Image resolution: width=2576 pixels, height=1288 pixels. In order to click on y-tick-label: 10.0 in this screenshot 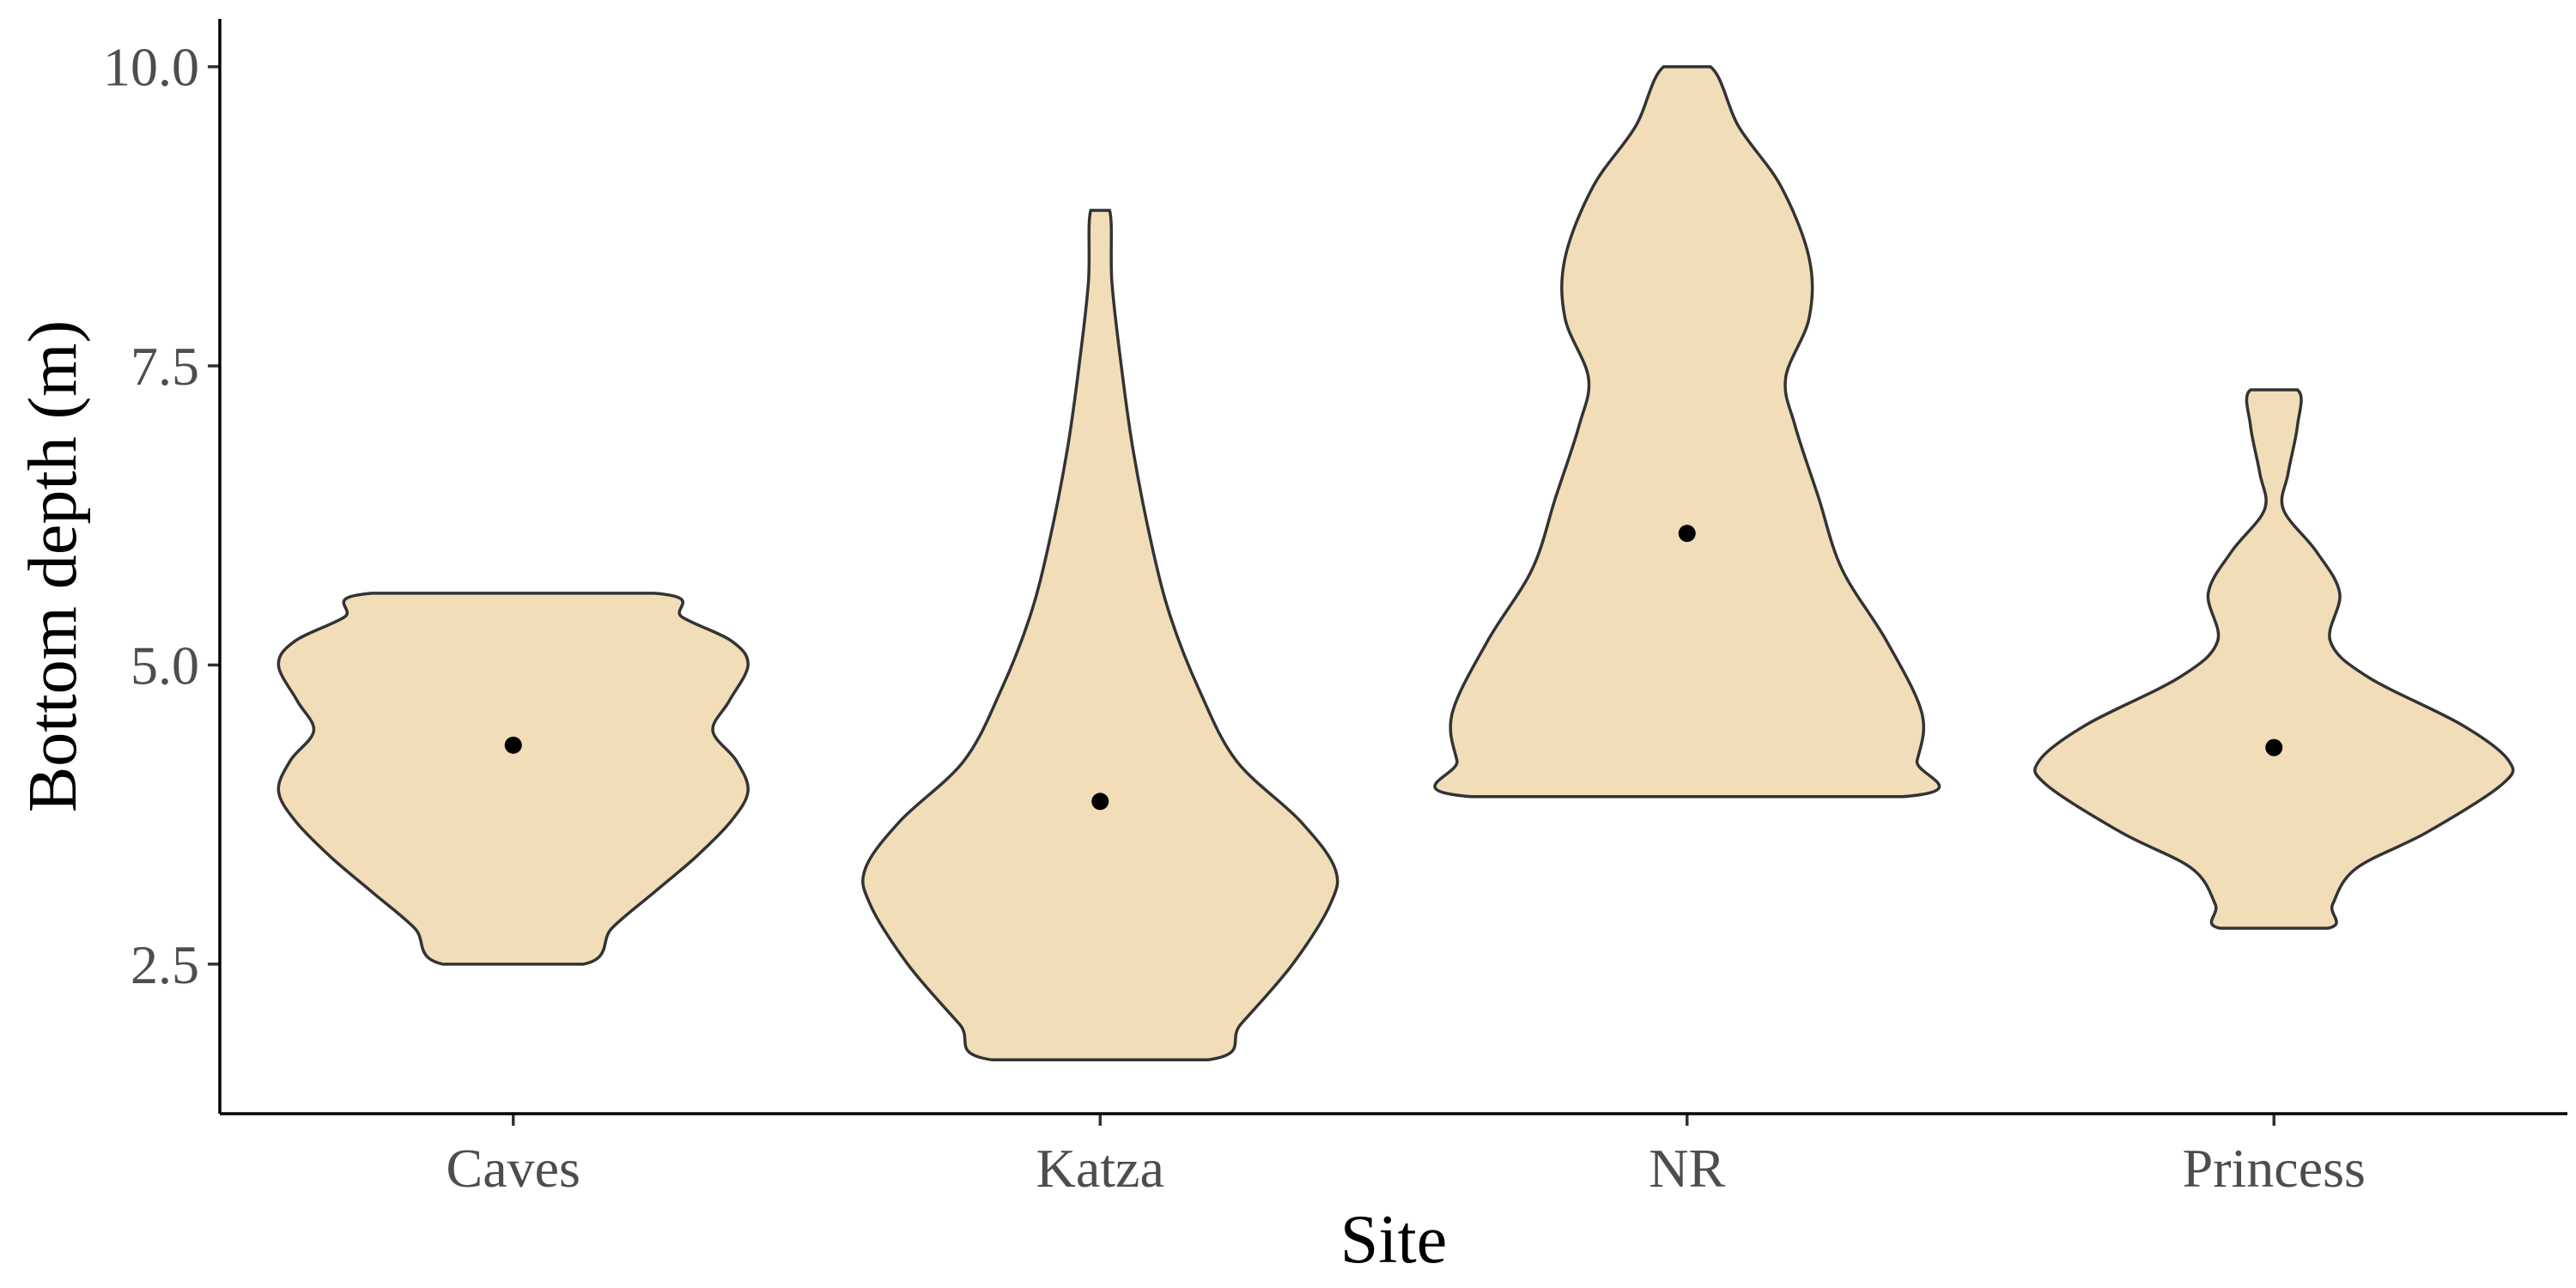, I will do `click(151, 67)`.